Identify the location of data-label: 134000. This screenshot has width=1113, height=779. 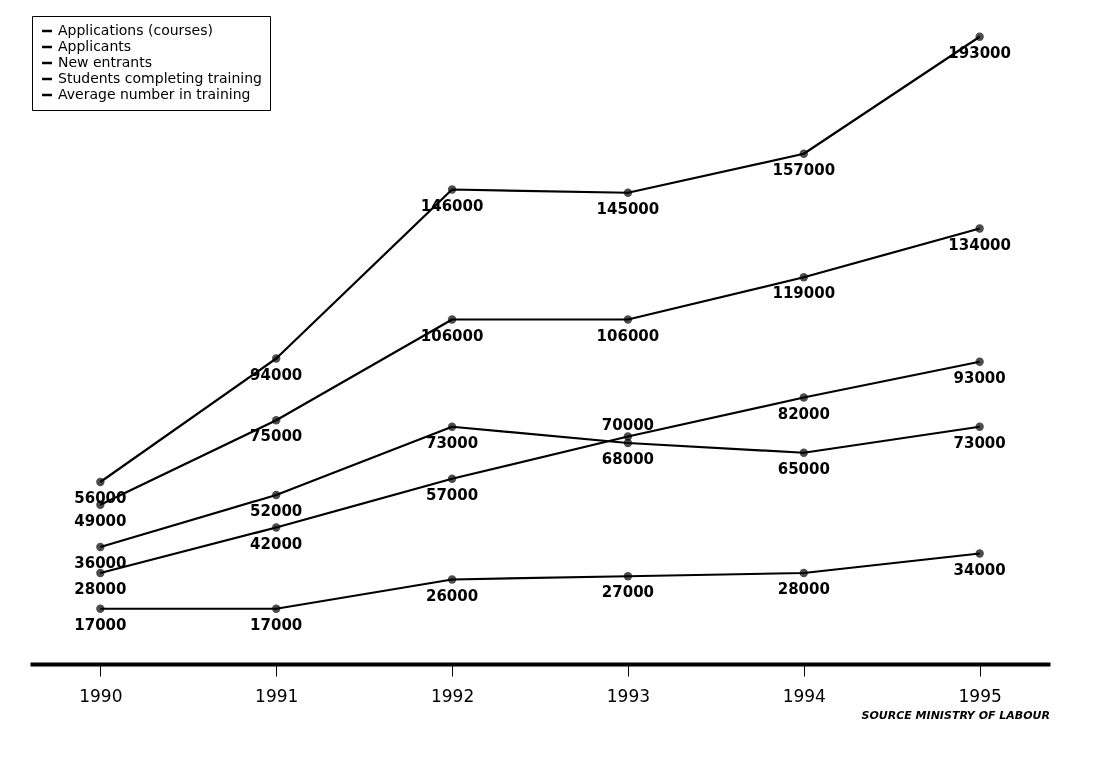
(979, 244).